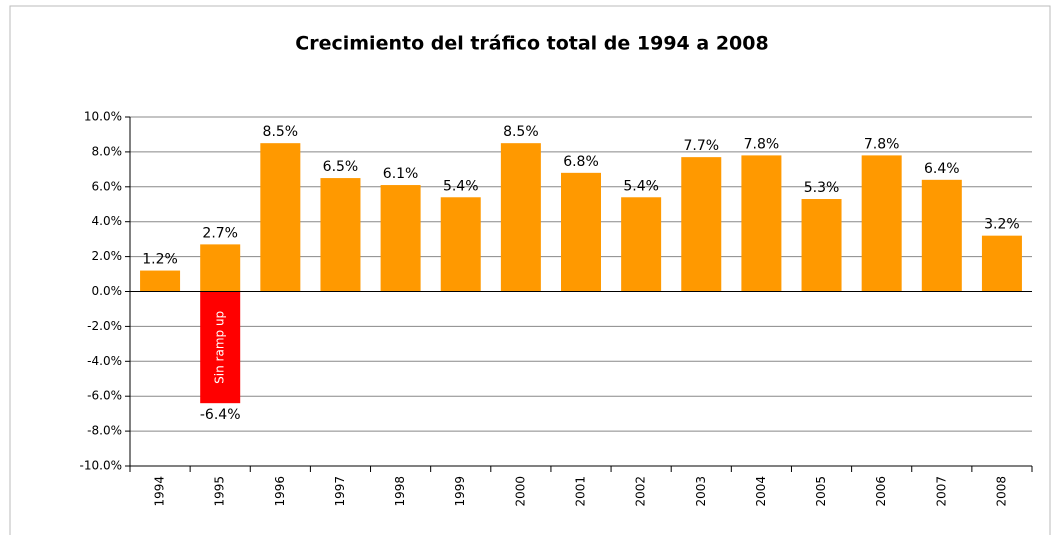  What do you see at coordinates (220, 233) in the screenshot?
I see `value-label: 2.7%` at bounding box center [220, 233].